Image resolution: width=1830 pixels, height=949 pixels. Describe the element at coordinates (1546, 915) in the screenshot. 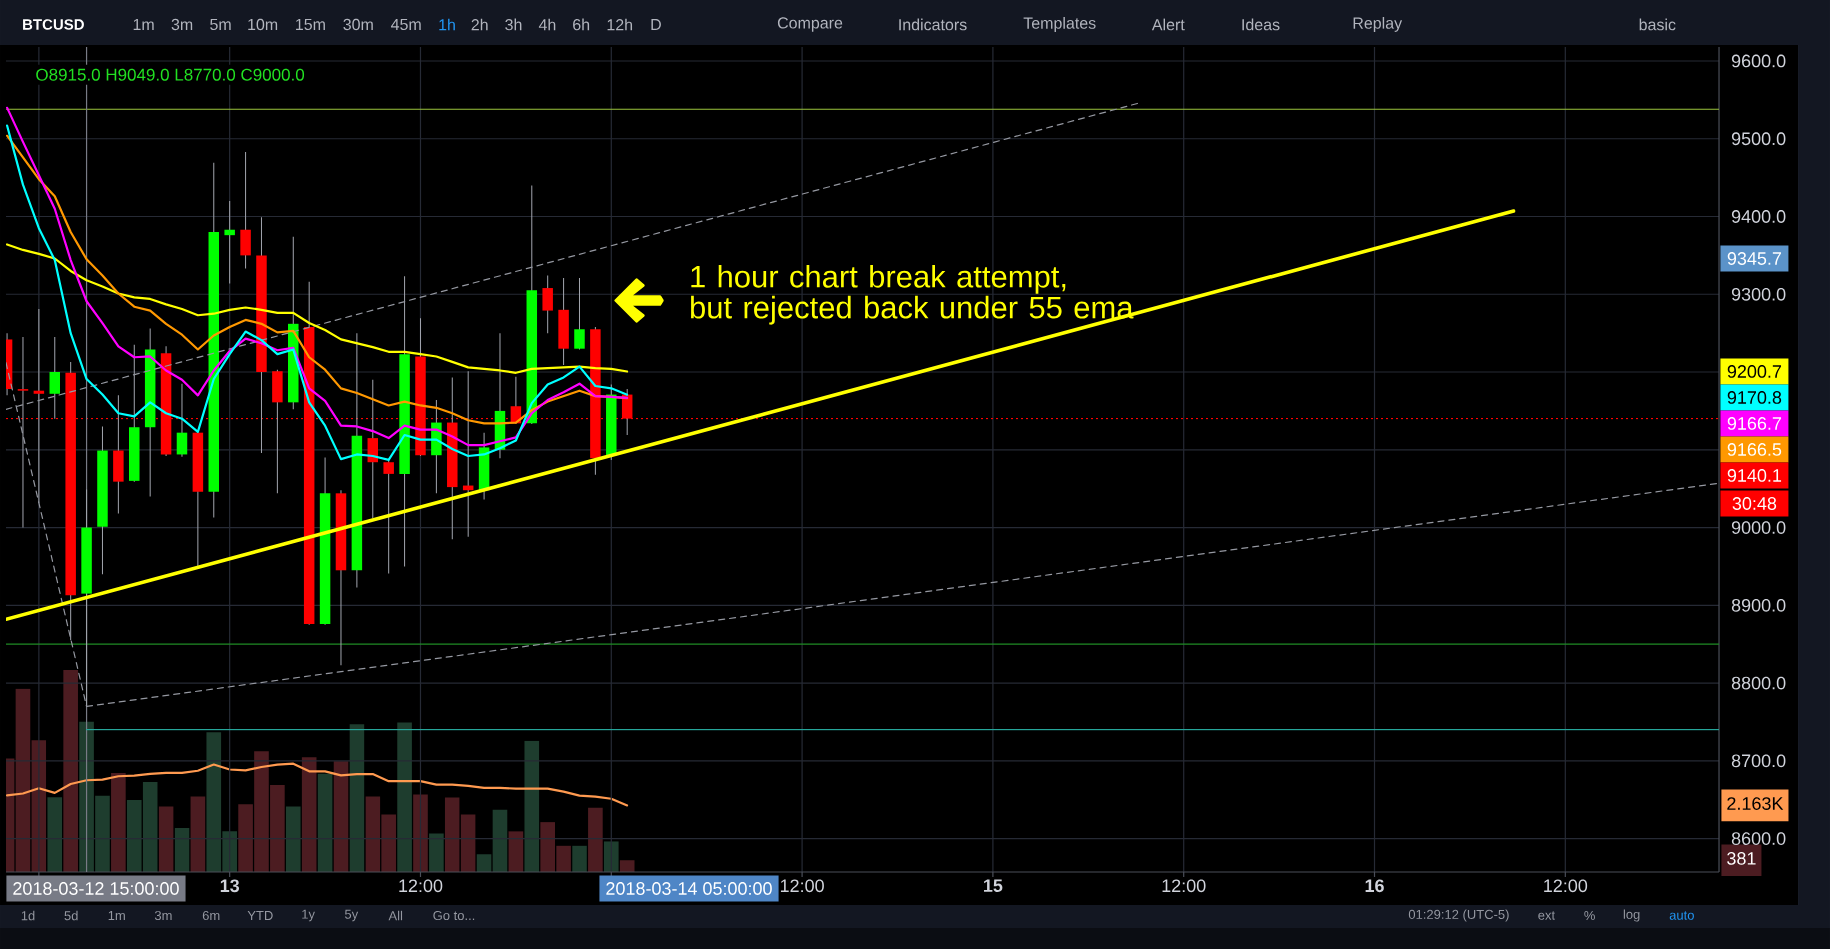

I see `text: ext` at that location.